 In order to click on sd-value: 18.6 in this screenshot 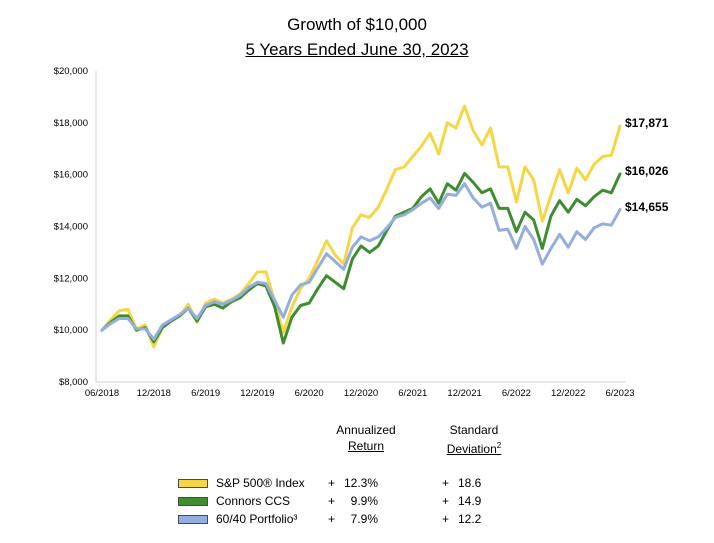, I will do `click(470, 483)`.